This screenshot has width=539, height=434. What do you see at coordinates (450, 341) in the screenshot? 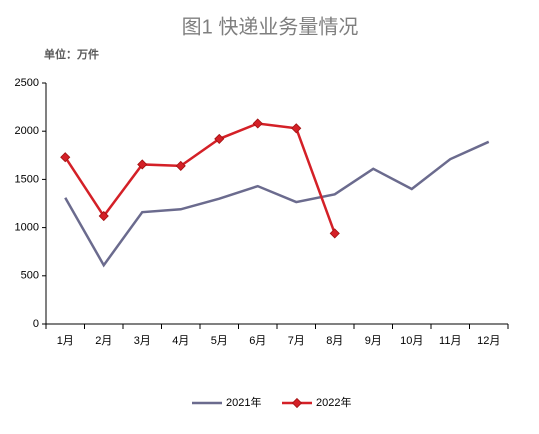
I see `x-tick-label: 11月` at bounding box center [450, 341].